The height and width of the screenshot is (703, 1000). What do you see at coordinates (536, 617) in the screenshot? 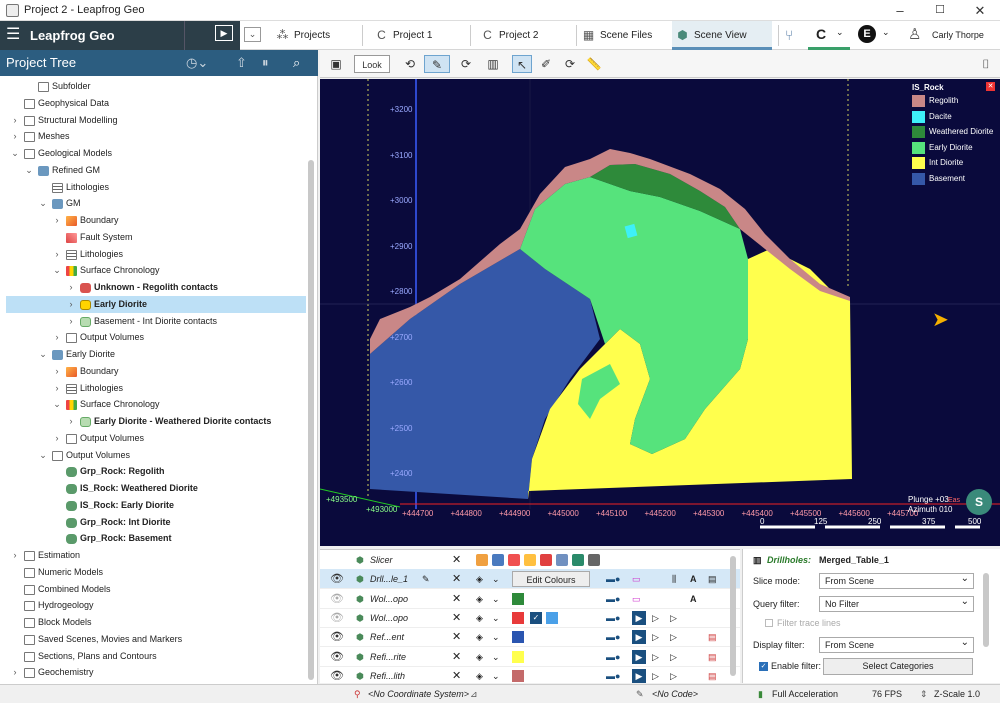
I see `checkbox-icon: ✓` at bounding box center [536, 617].